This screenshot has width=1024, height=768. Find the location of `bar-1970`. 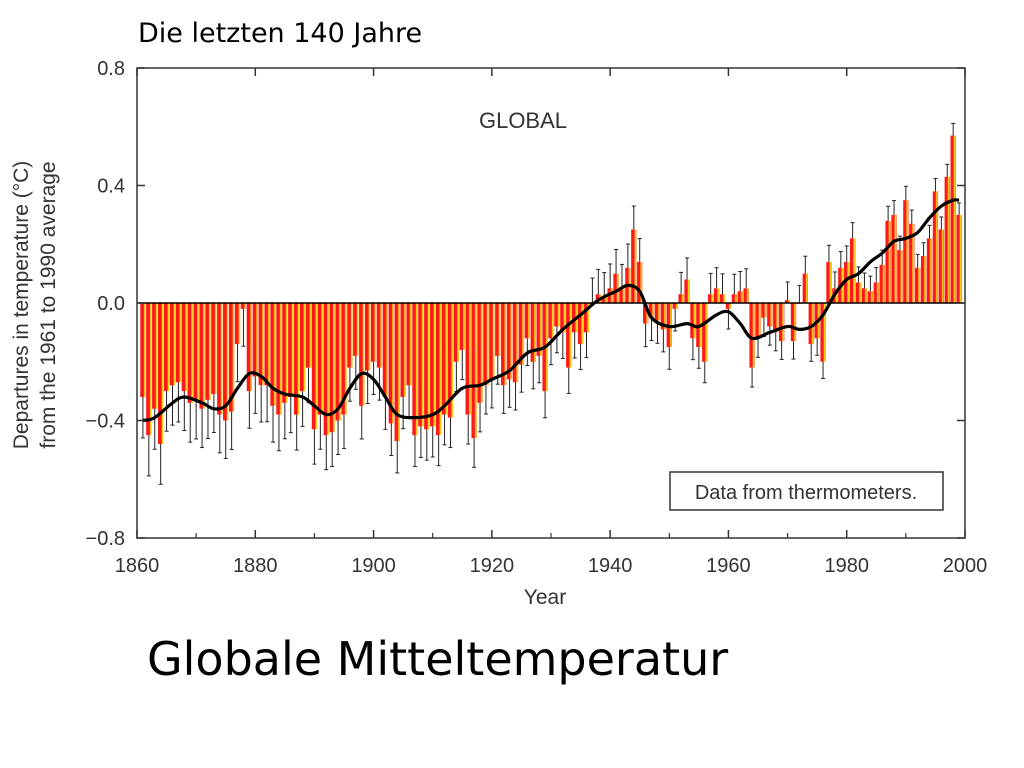

bar-1970 is located at coordinates (787, 301).